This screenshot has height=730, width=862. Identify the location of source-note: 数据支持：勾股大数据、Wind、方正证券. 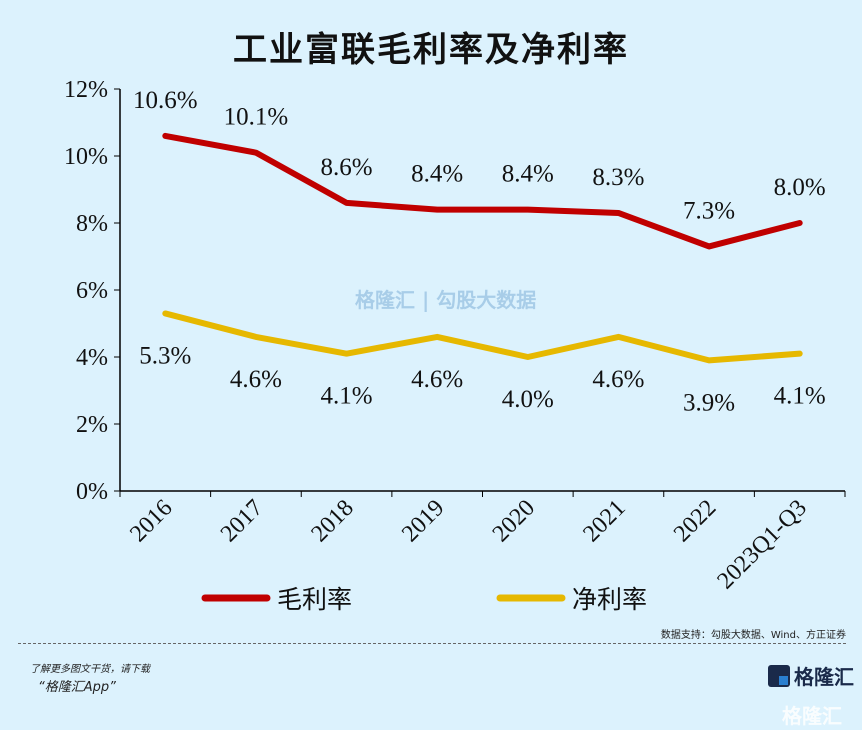
(753, 635).